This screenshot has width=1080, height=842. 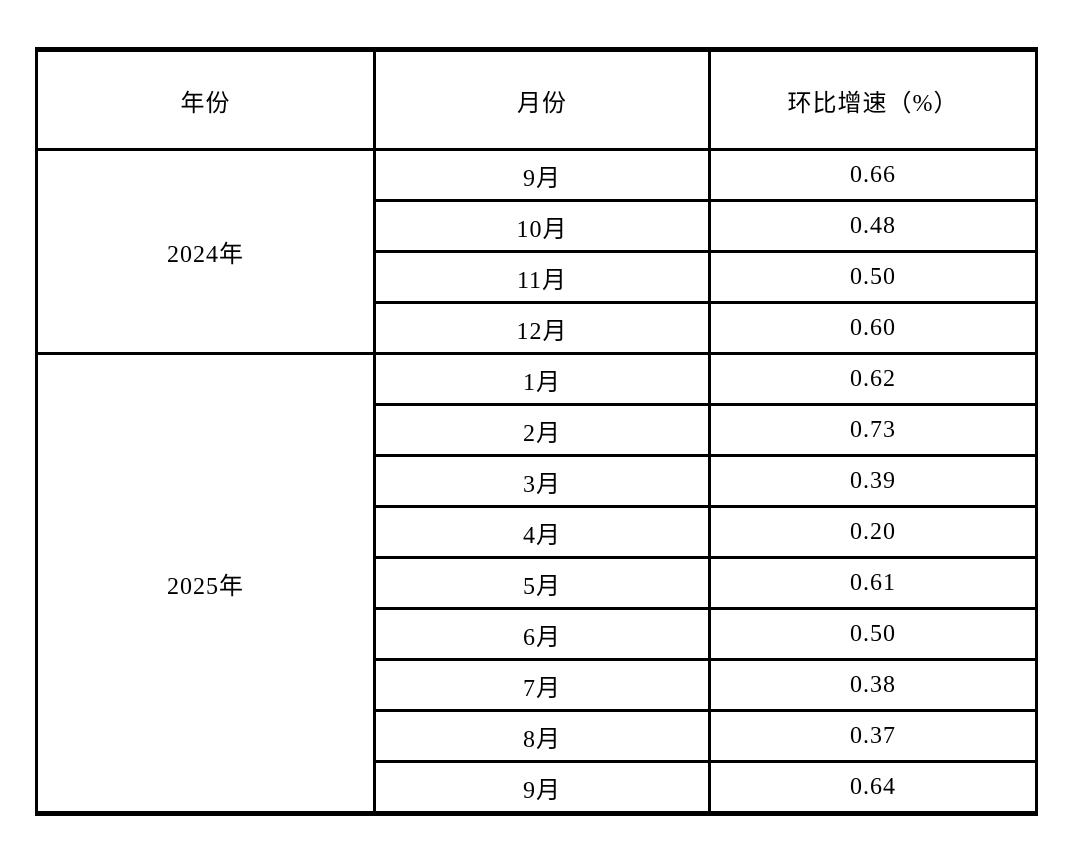 What do you see at coordinates (542, 532) in the screenshot?
I see `month-cell: 4月` at bounding box center [542, 532].